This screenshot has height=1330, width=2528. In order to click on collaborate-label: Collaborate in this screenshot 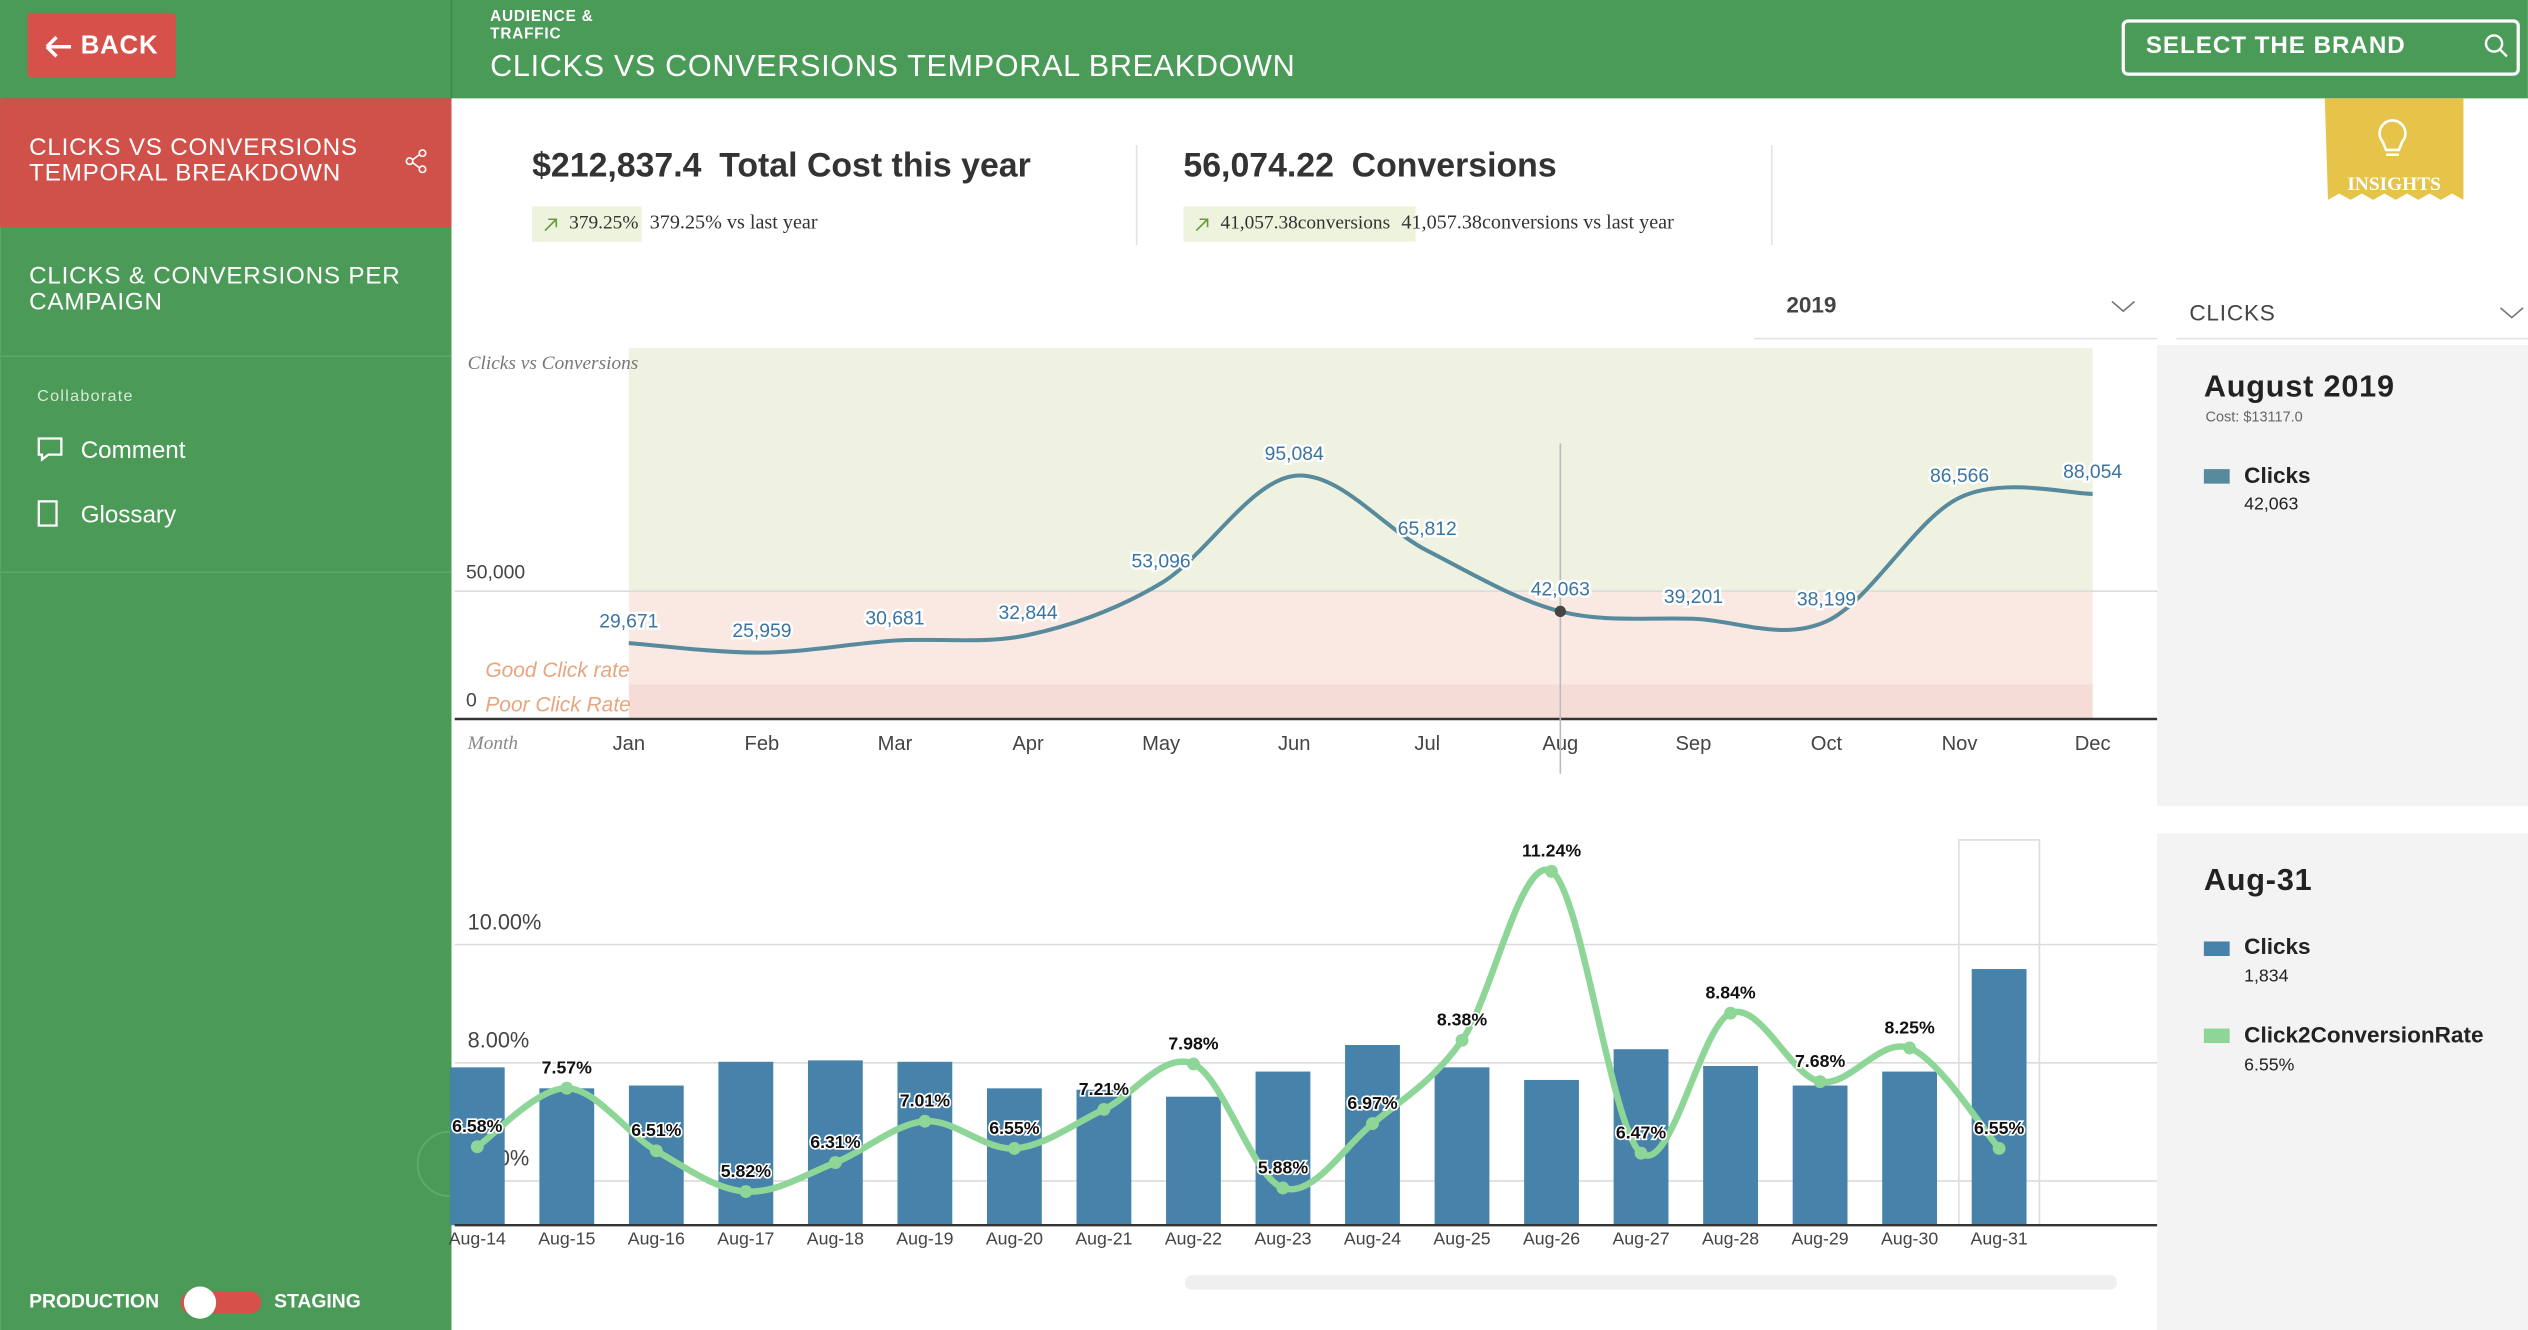, I will do `click(85, 396)`.